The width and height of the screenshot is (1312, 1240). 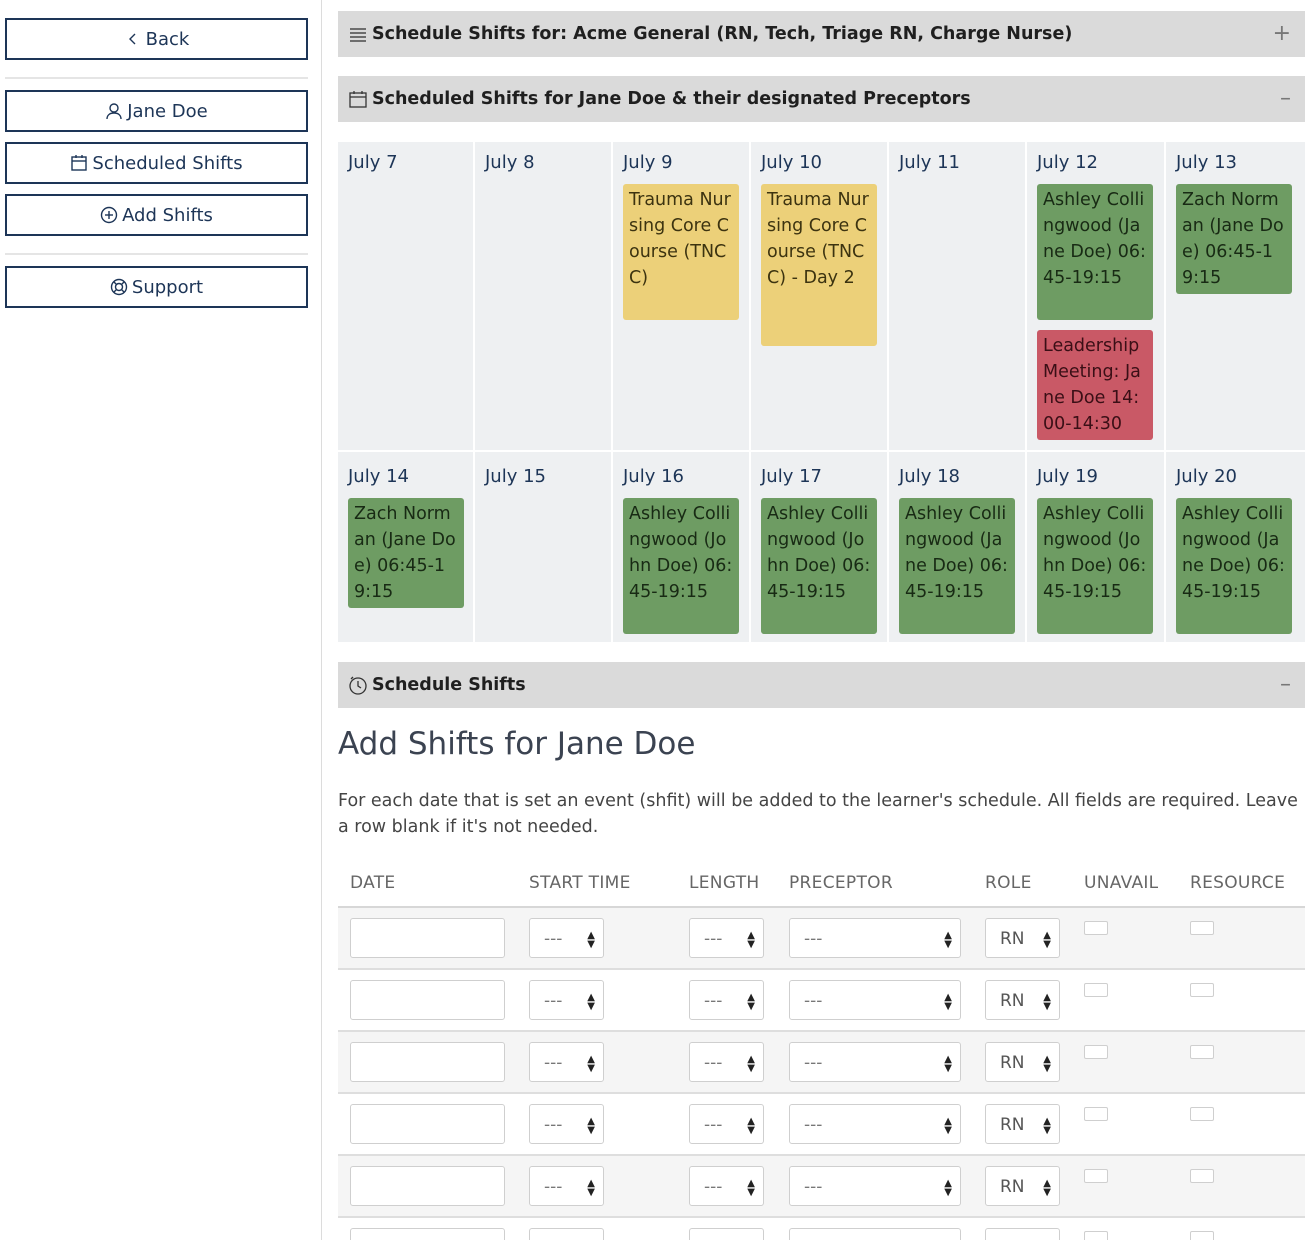 What do you see at coordinates (1095, 385) in the screenshot?
I see `calendar-event: Leadership Meeting: Jane Doe 14:00-14:30` at bounding box center [1095, 385].